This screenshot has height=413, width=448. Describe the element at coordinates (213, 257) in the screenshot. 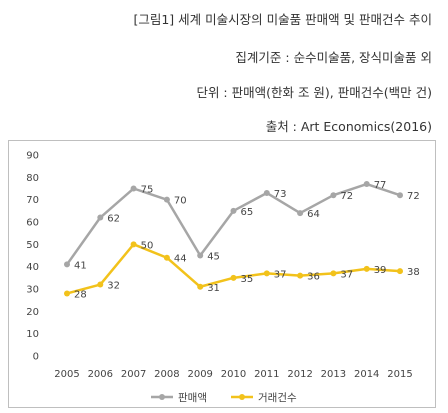

I see `data-label: 45` at that location.